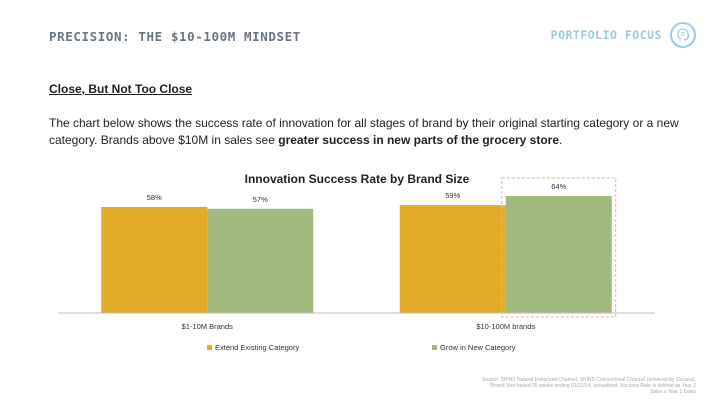  Describe the element at coordinates (672, 392) in the screenshot. I see `footnote-line-3: Sales ≥ Year 1 Sales` at that location.